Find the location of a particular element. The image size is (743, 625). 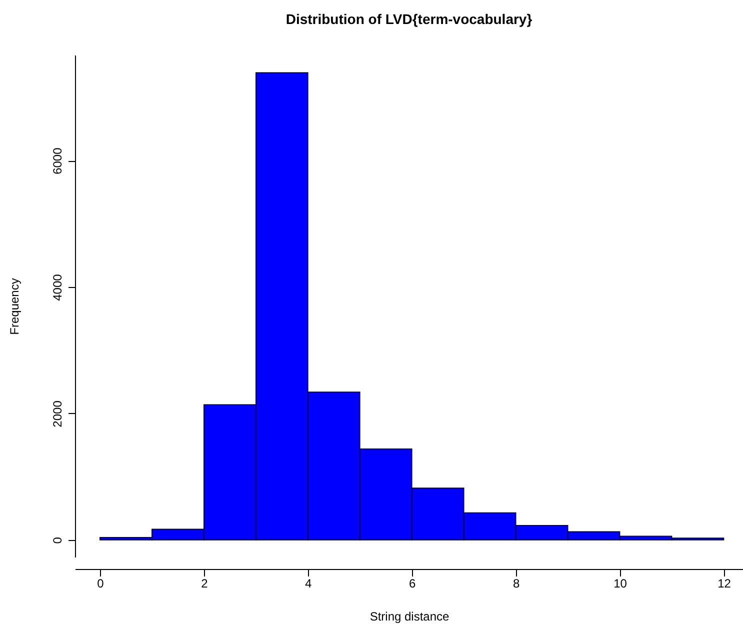

x-axis-title: String distance is located at coordinates (410, 617).